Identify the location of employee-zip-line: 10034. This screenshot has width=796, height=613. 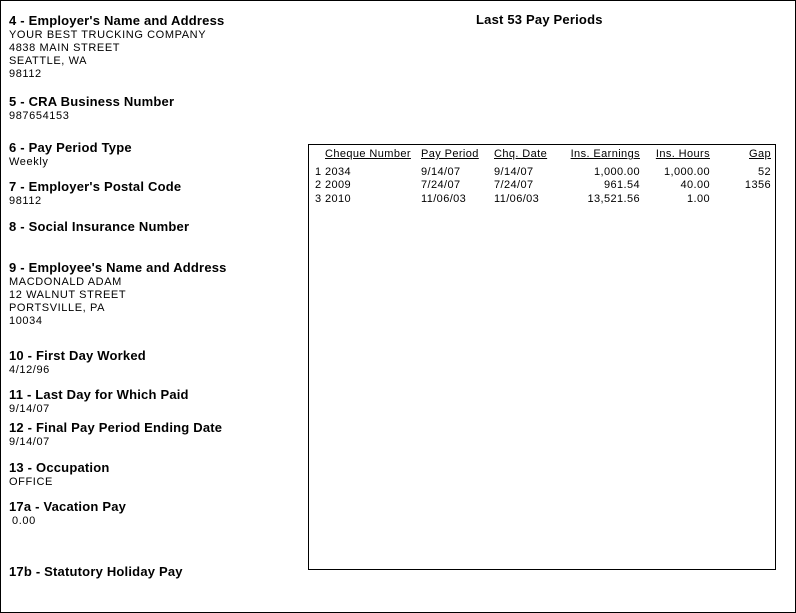
(26, 321).